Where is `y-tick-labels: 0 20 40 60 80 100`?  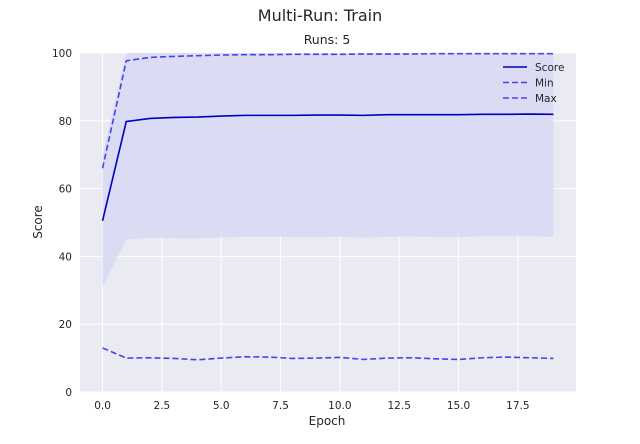
y-tick-labels: 0 20 40 60 80 100 is located at coordinates (62, 223).